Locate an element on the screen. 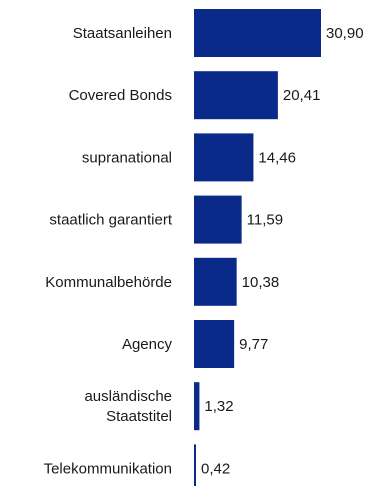 Image resolution: width=384 pixels, height=486 pixels. category-label-2: supranational is located at coordinates (127, 157).